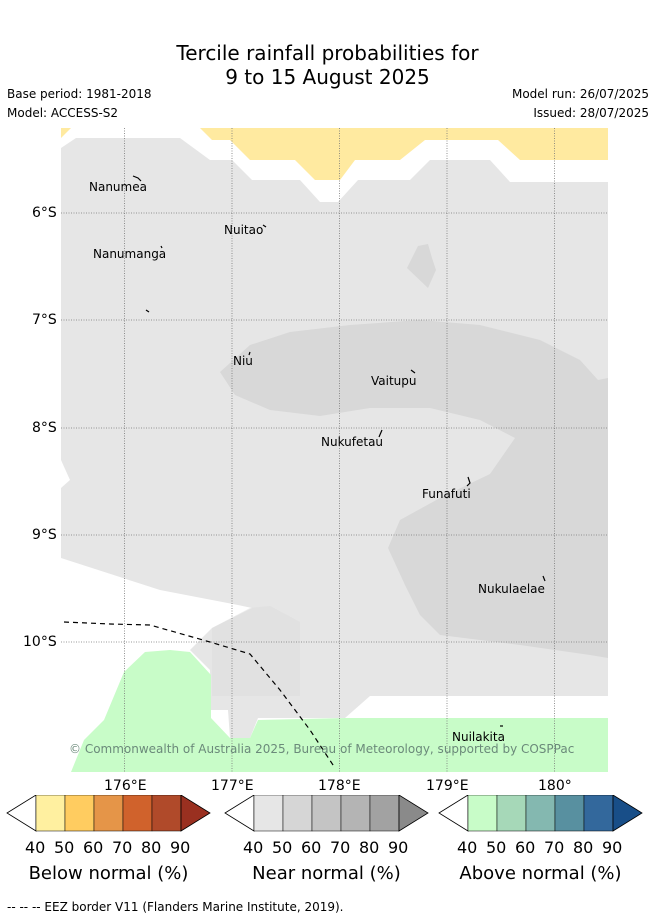  Describe the element at coordinates (334, 154) in the screenshot. I see `below-normal-region` at that location.